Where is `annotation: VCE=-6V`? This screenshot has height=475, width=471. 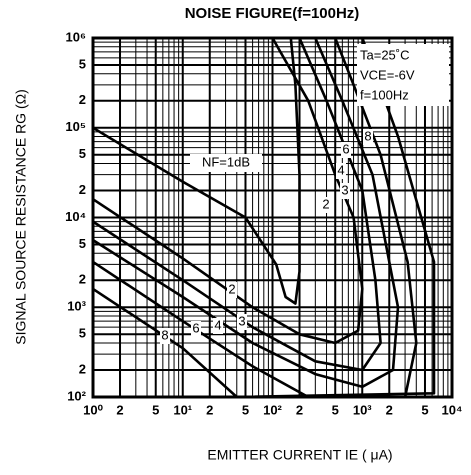 annotation: VCE=-6V is located at coordinates (387, 74).